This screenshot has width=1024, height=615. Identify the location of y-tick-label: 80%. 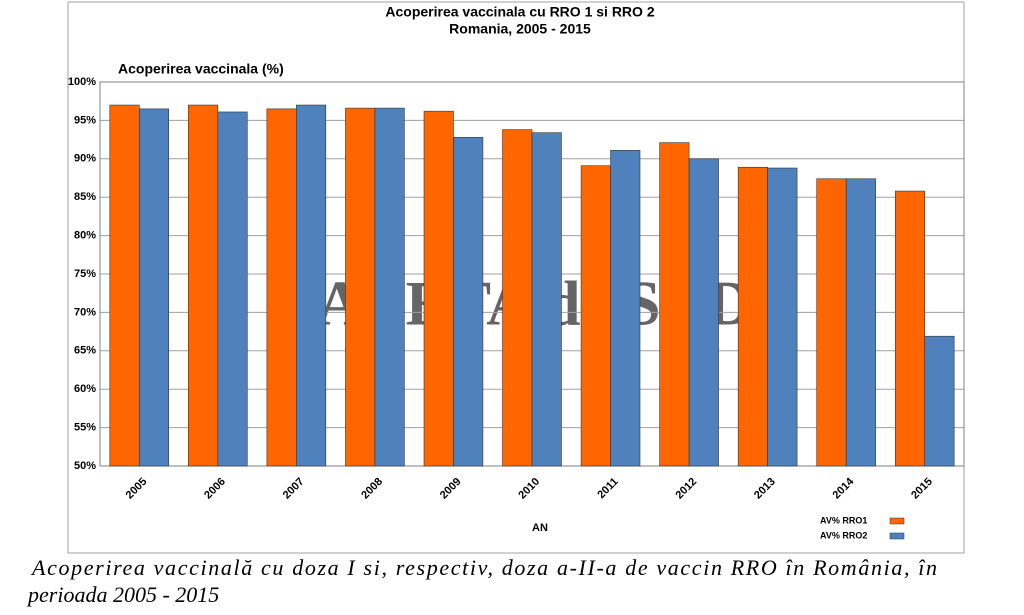
(85, 236).